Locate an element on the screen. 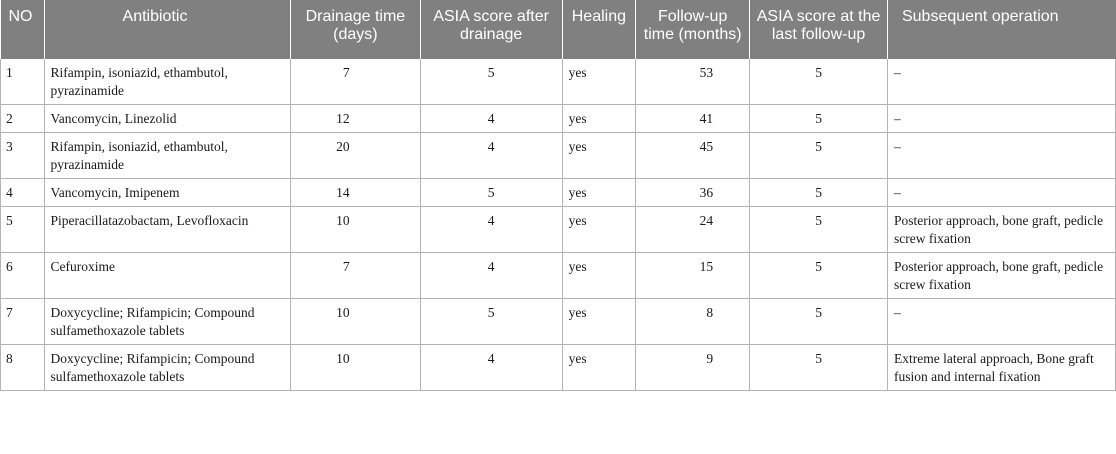 The height and width of the screenshot is (454, 1116). cell-no: 1 is located at coordinates (22, 82).